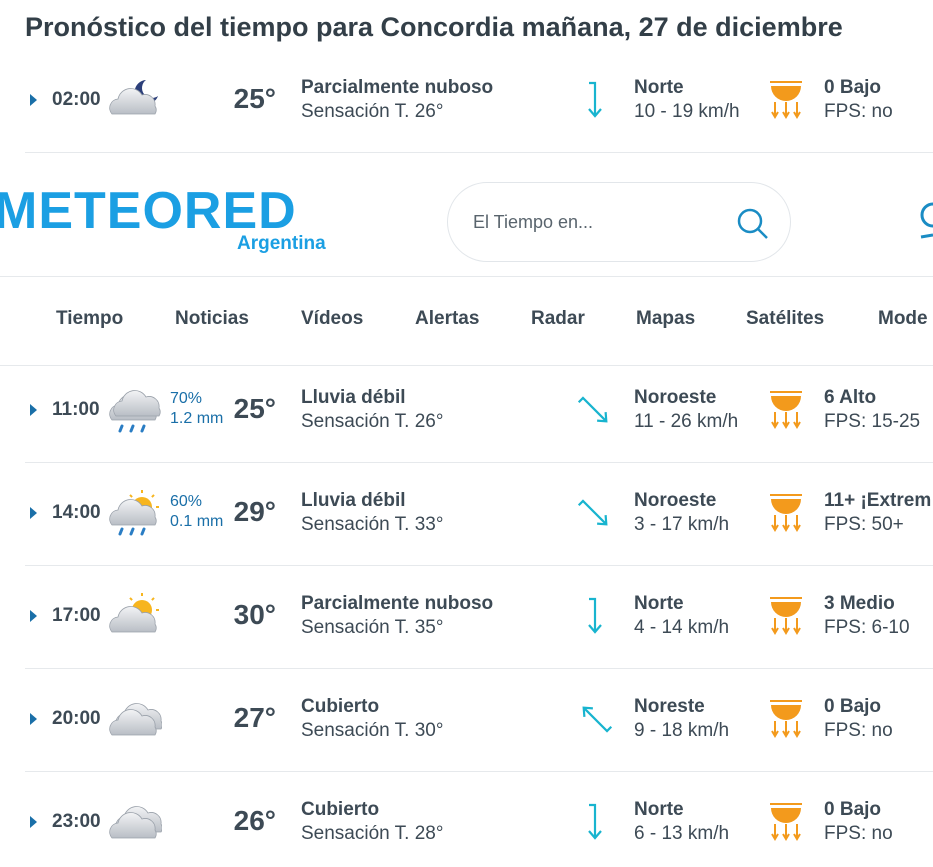 The image size is (933, 867). Describe the element at coordinates (76, 512) in the screenshot. I see `time: 14:00` at that location.